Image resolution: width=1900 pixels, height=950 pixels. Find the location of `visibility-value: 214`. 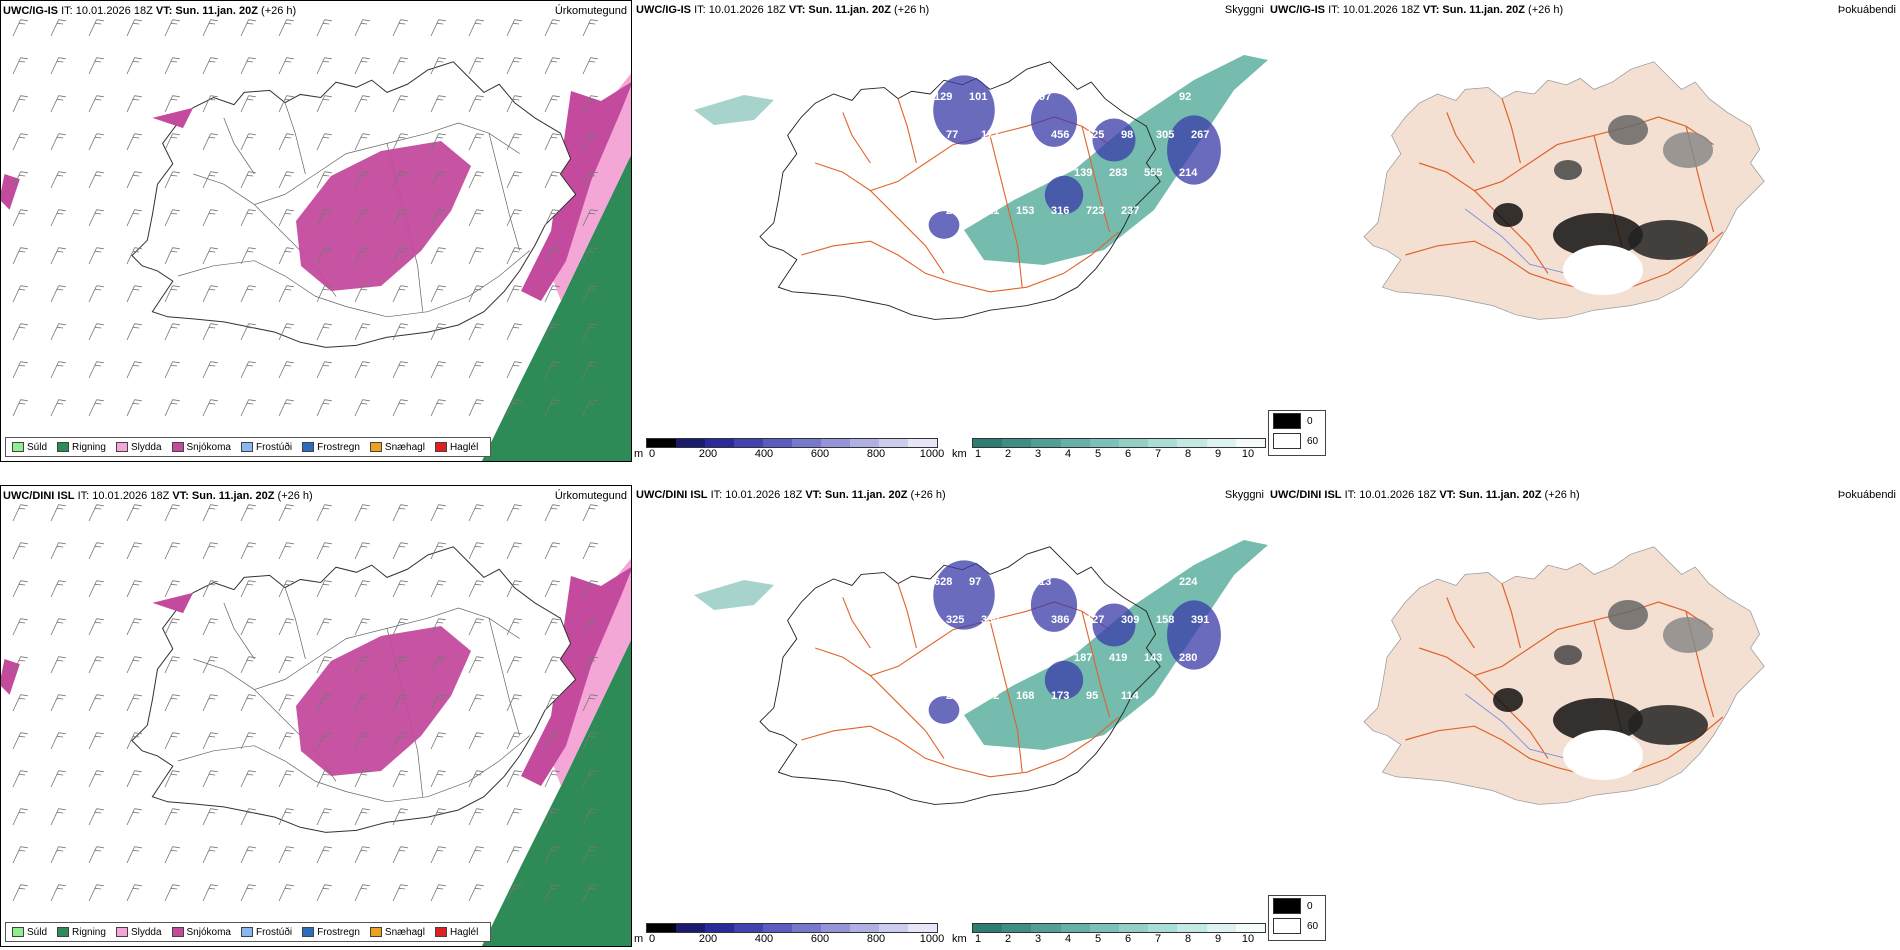

visibility-value: 214 is located at coordinates (1188, 173).